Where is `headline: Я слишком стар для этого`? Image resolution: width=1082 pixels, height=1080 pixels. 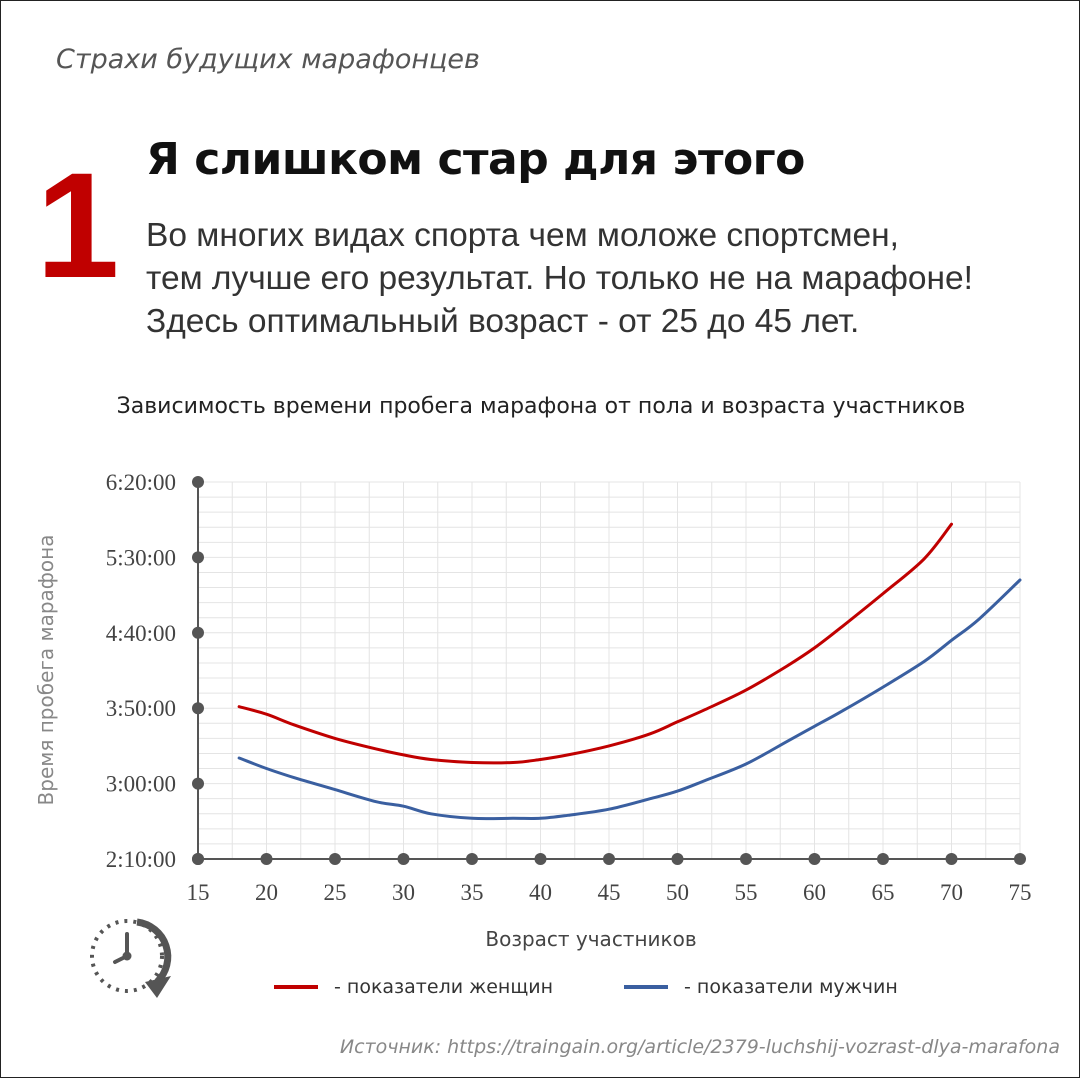 headline: Я слишком стар для этого is located at coordinates (475, 159).